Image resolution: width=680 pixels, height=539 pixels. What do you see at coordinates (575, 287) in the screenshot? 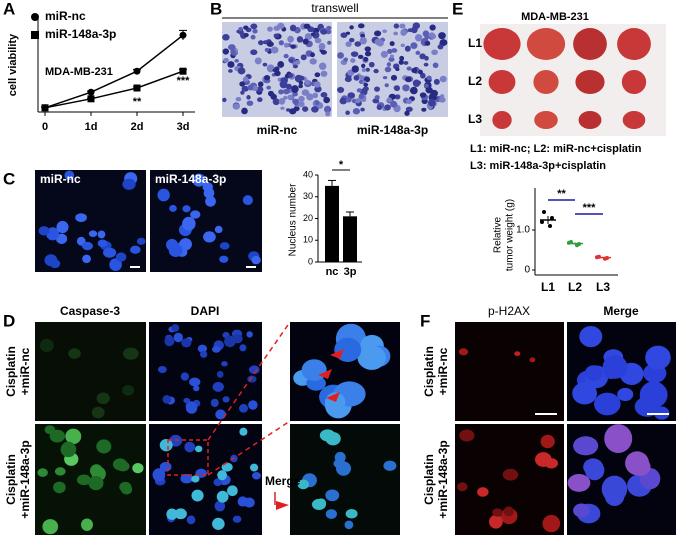
I see `x-tick-label: L2` at bounding box center [575, 287].